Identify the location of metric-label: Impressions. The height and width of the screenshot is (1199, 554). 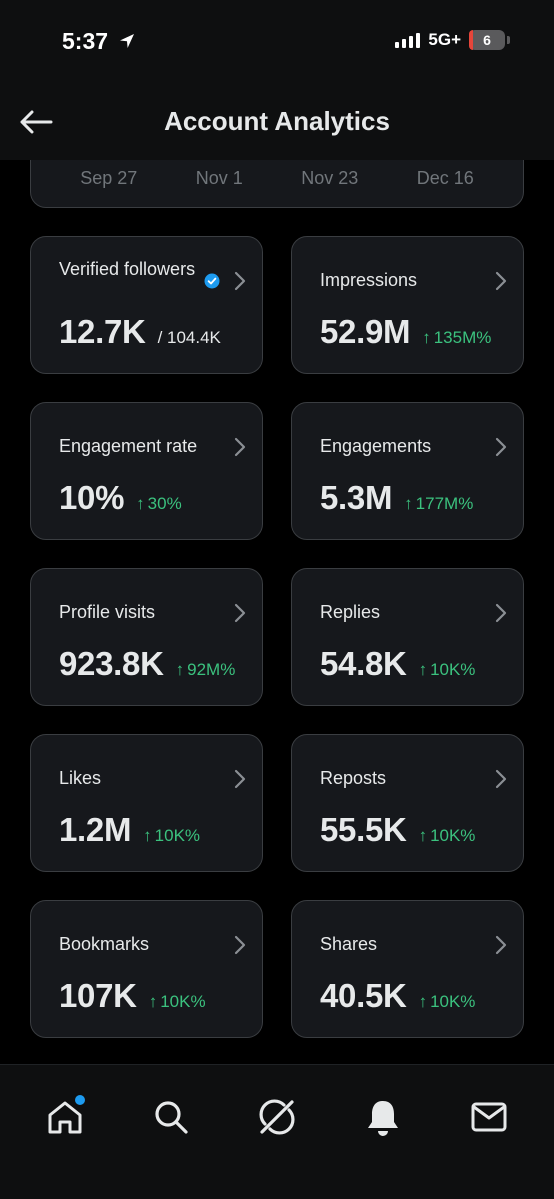
(369, 280).